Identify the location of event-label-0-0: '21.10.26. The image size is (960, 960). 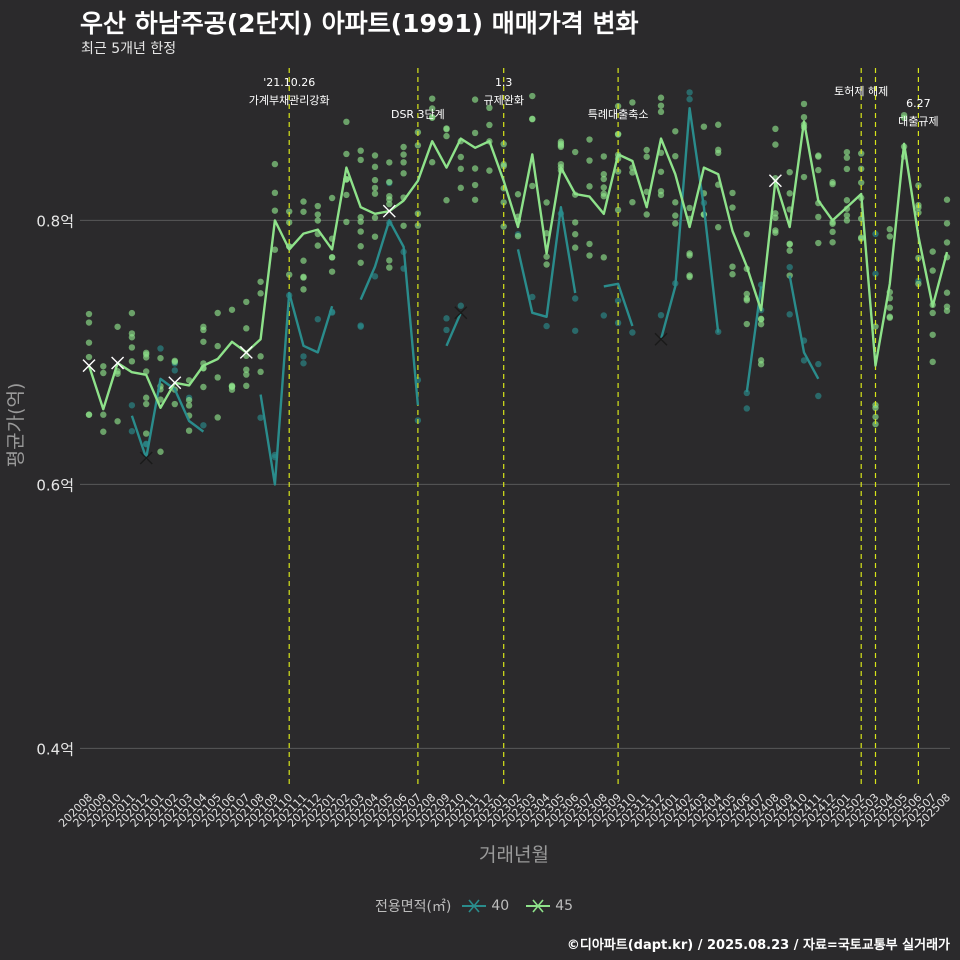
(289, 82).